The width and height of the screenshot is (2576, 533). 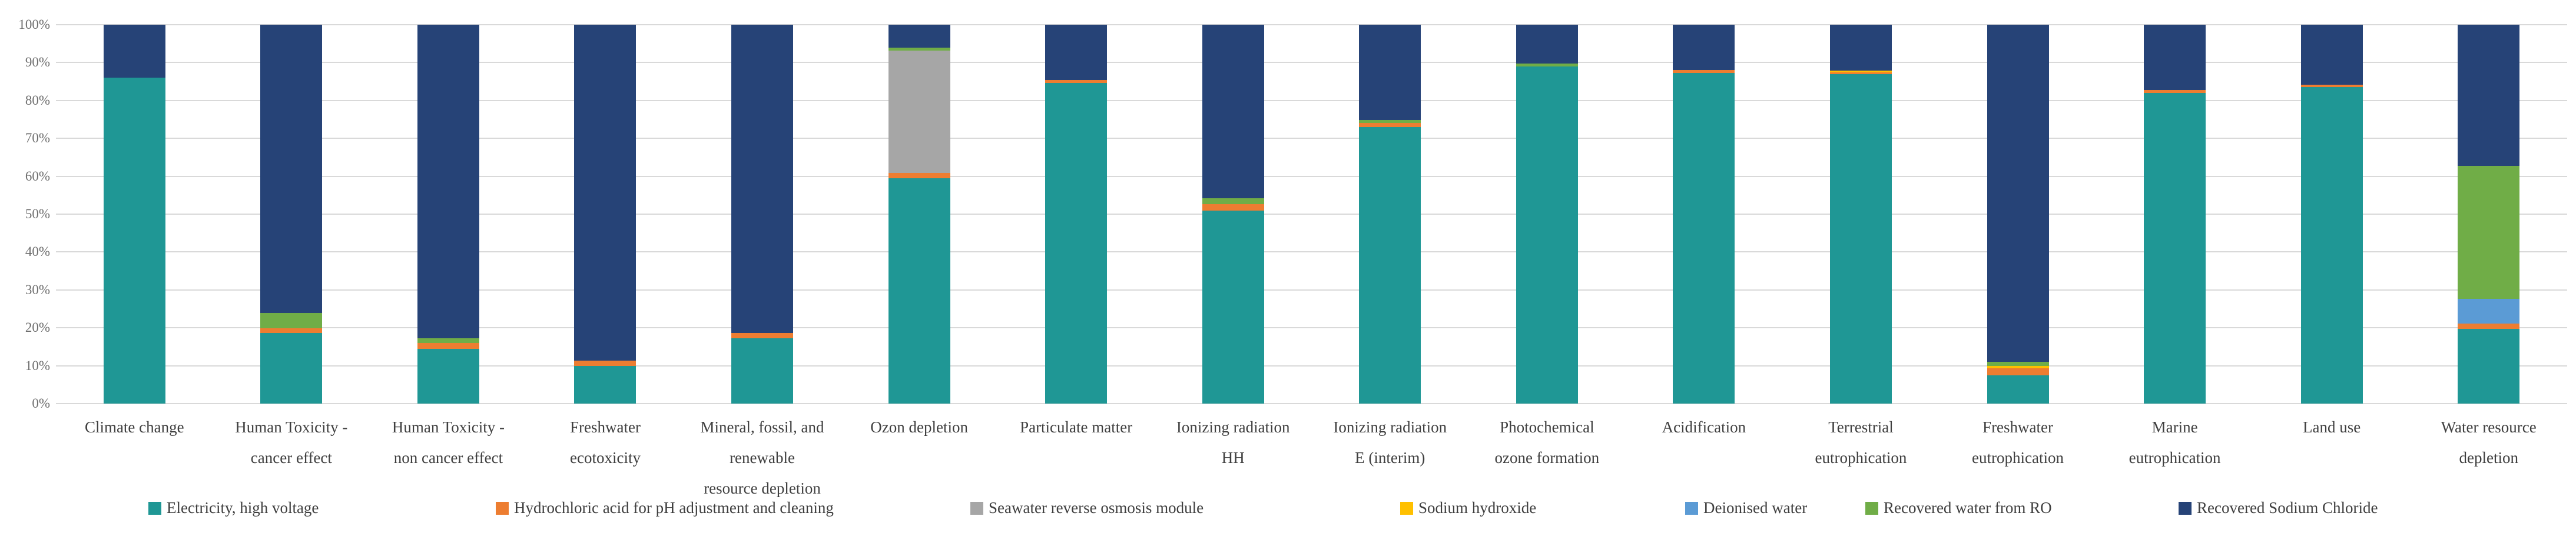 I want to click on y-tick-70: 70%, so click(x=37, y=138).